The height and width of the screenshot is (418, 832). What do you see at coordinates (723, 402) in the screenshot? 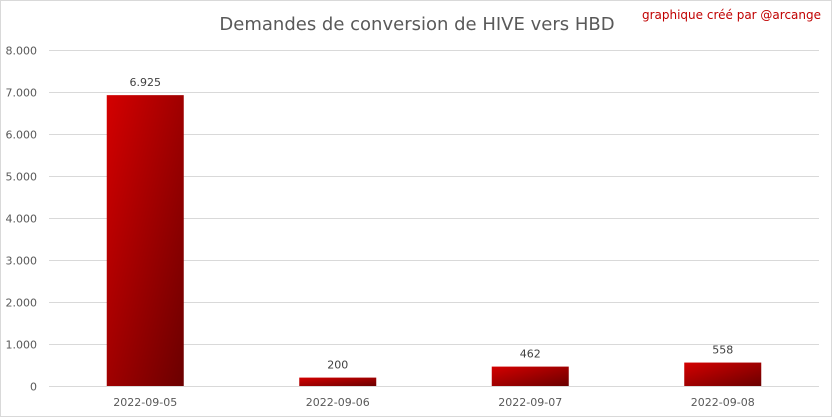
I see `x-tick-label: 2022-09-08` at bounding box center [723, 402].